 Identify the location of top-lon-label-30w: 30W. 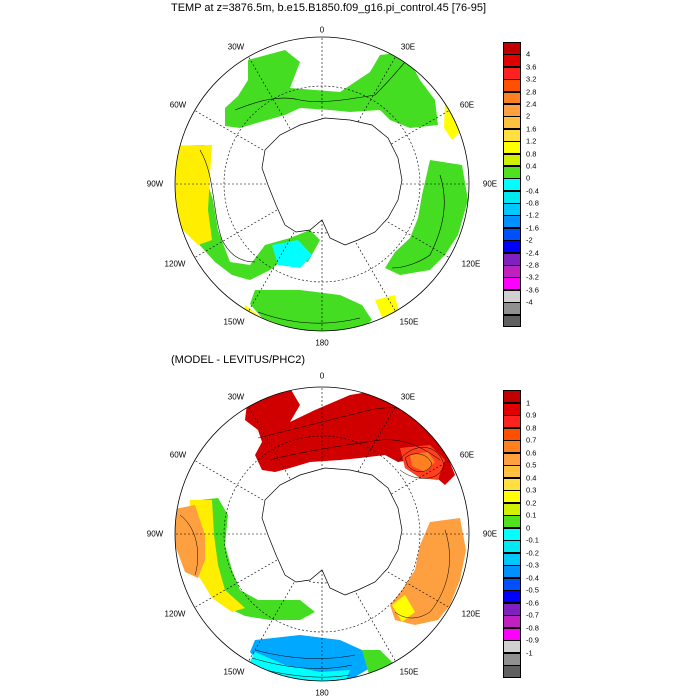
(236, 47).